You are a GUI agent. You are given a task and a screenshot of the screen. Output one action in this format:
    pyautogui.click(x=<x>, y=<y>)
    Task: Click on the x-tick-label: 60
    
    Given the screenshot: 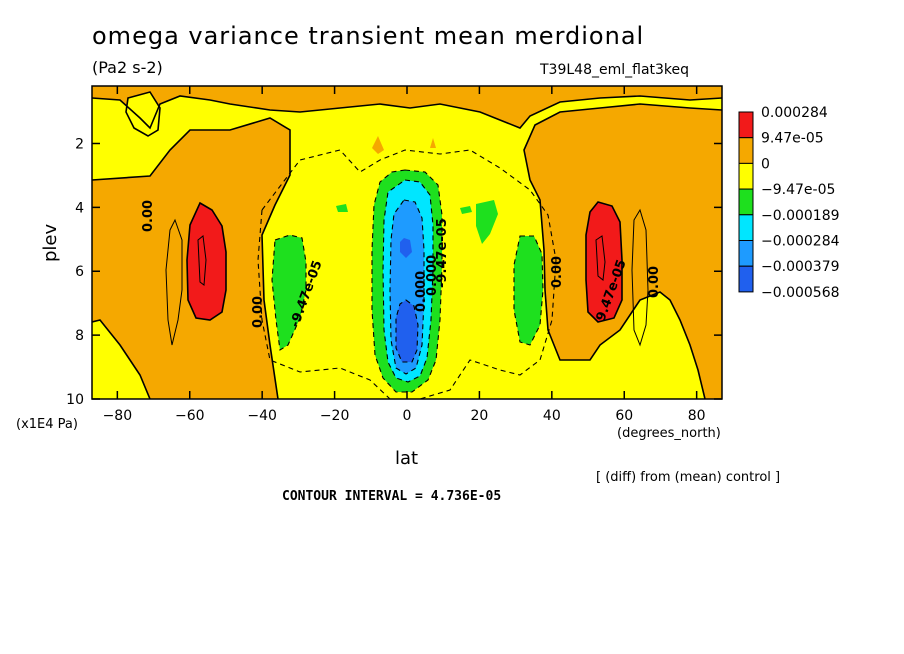 What is the action you would take?
    pyautogui.click(x=624, y=416)
    